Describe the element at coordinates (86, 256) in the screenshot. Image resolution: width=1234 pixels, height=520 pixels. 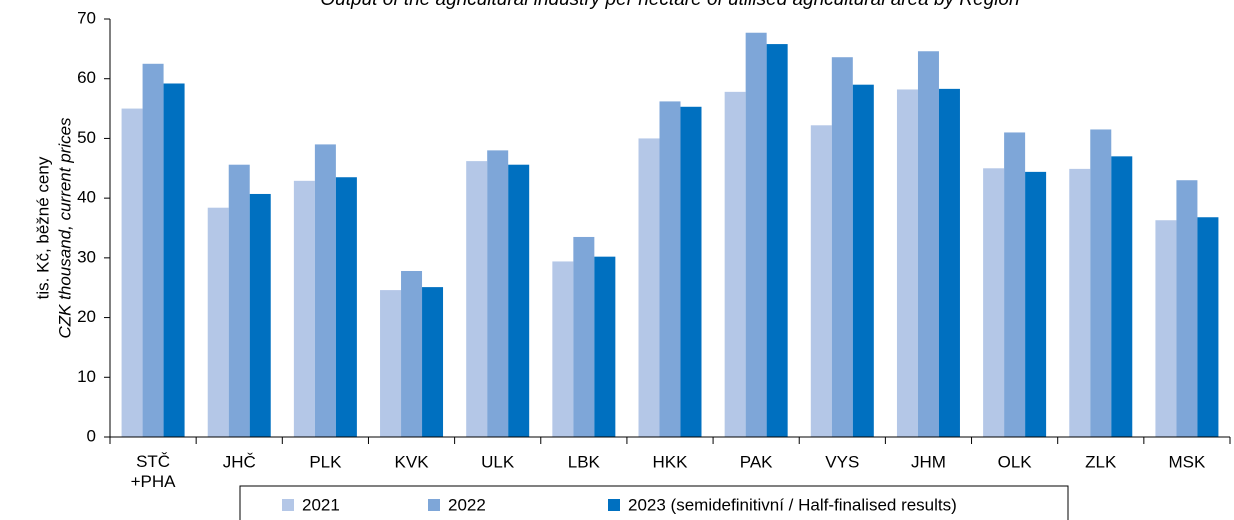
I see `y-tick-label: 30` at that location.